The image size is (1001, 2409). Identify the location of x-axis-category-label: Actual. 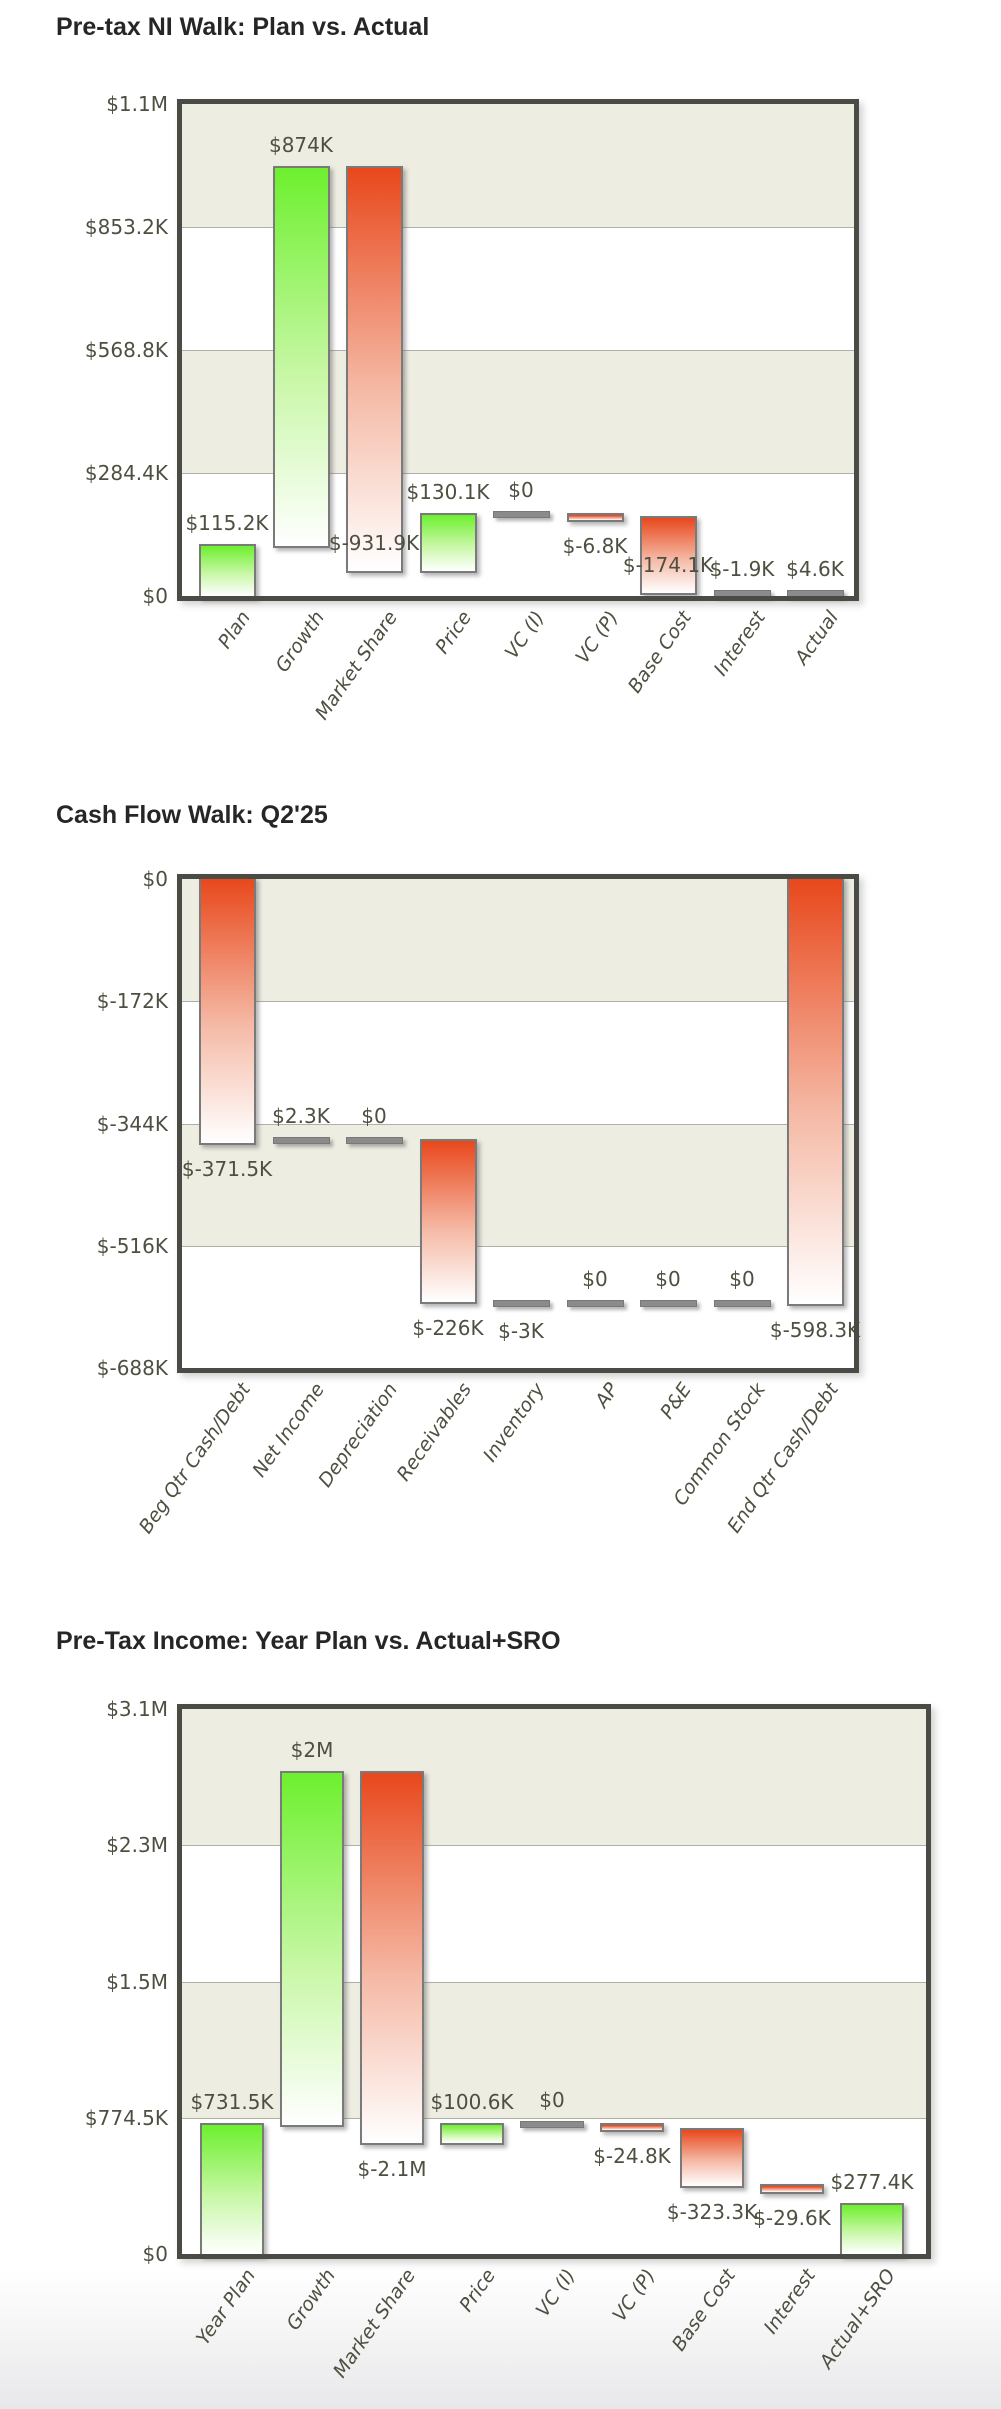
(817, 638).